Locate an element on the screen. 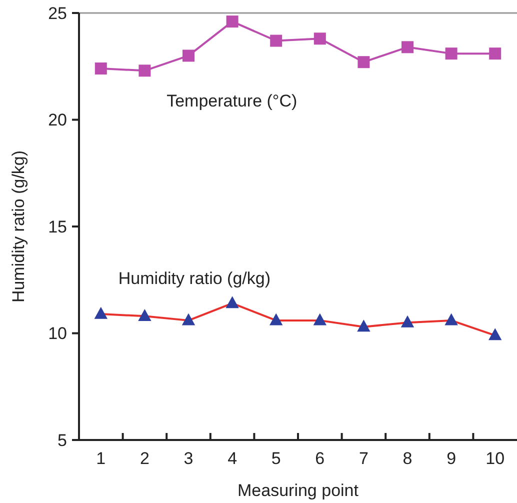 The width and height of the screenshot is (517, 503). y-tick-label: 20 is located at coordinates (57, 120).